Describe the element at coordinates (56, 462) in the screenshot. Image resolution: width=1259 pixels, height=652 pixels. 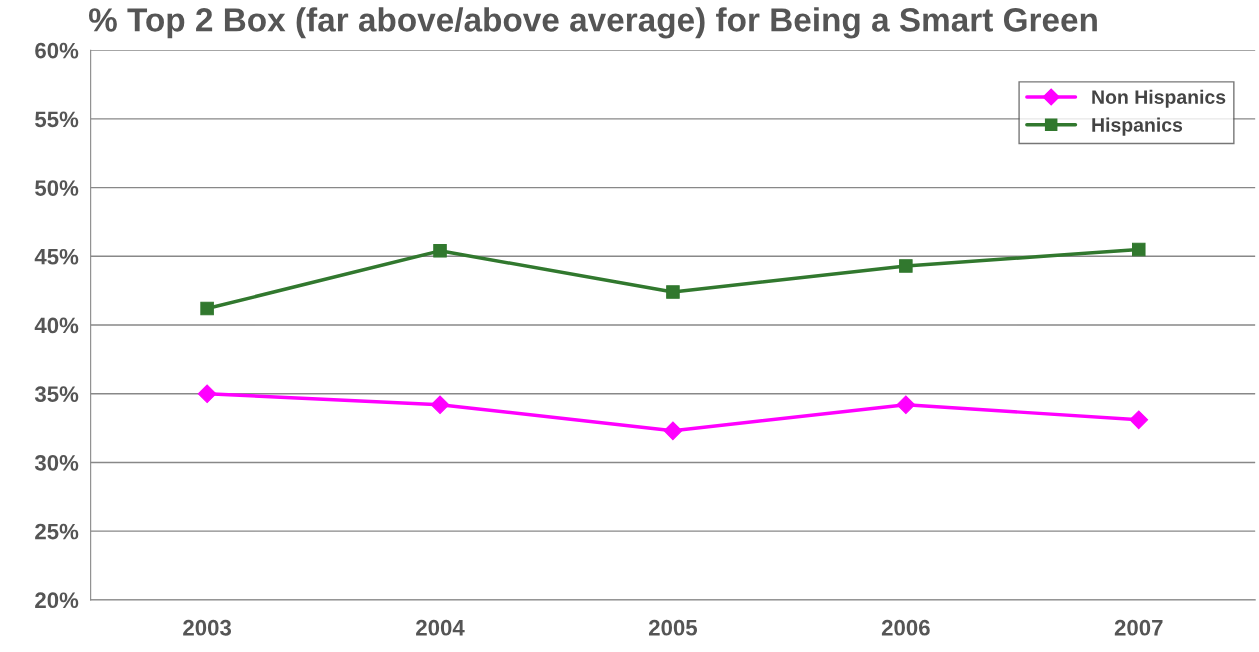
I see `y-tick-label: 30%` at that location.